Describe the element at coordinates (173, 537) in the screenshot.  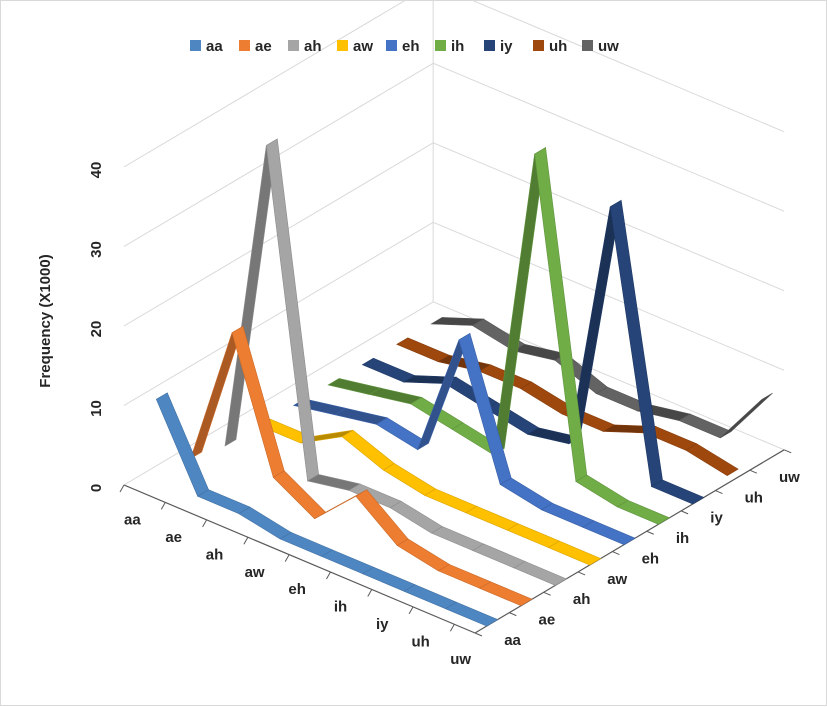
I see `x-category-label: ae` at that location.